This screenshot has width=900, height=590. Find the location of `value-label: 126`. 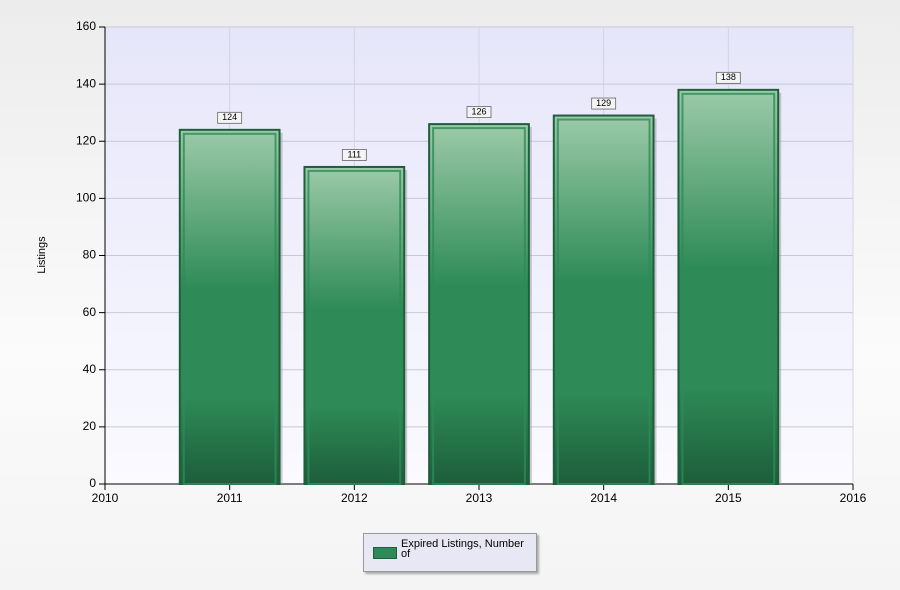

value-label: 126 is located at coordinates (478, 111).